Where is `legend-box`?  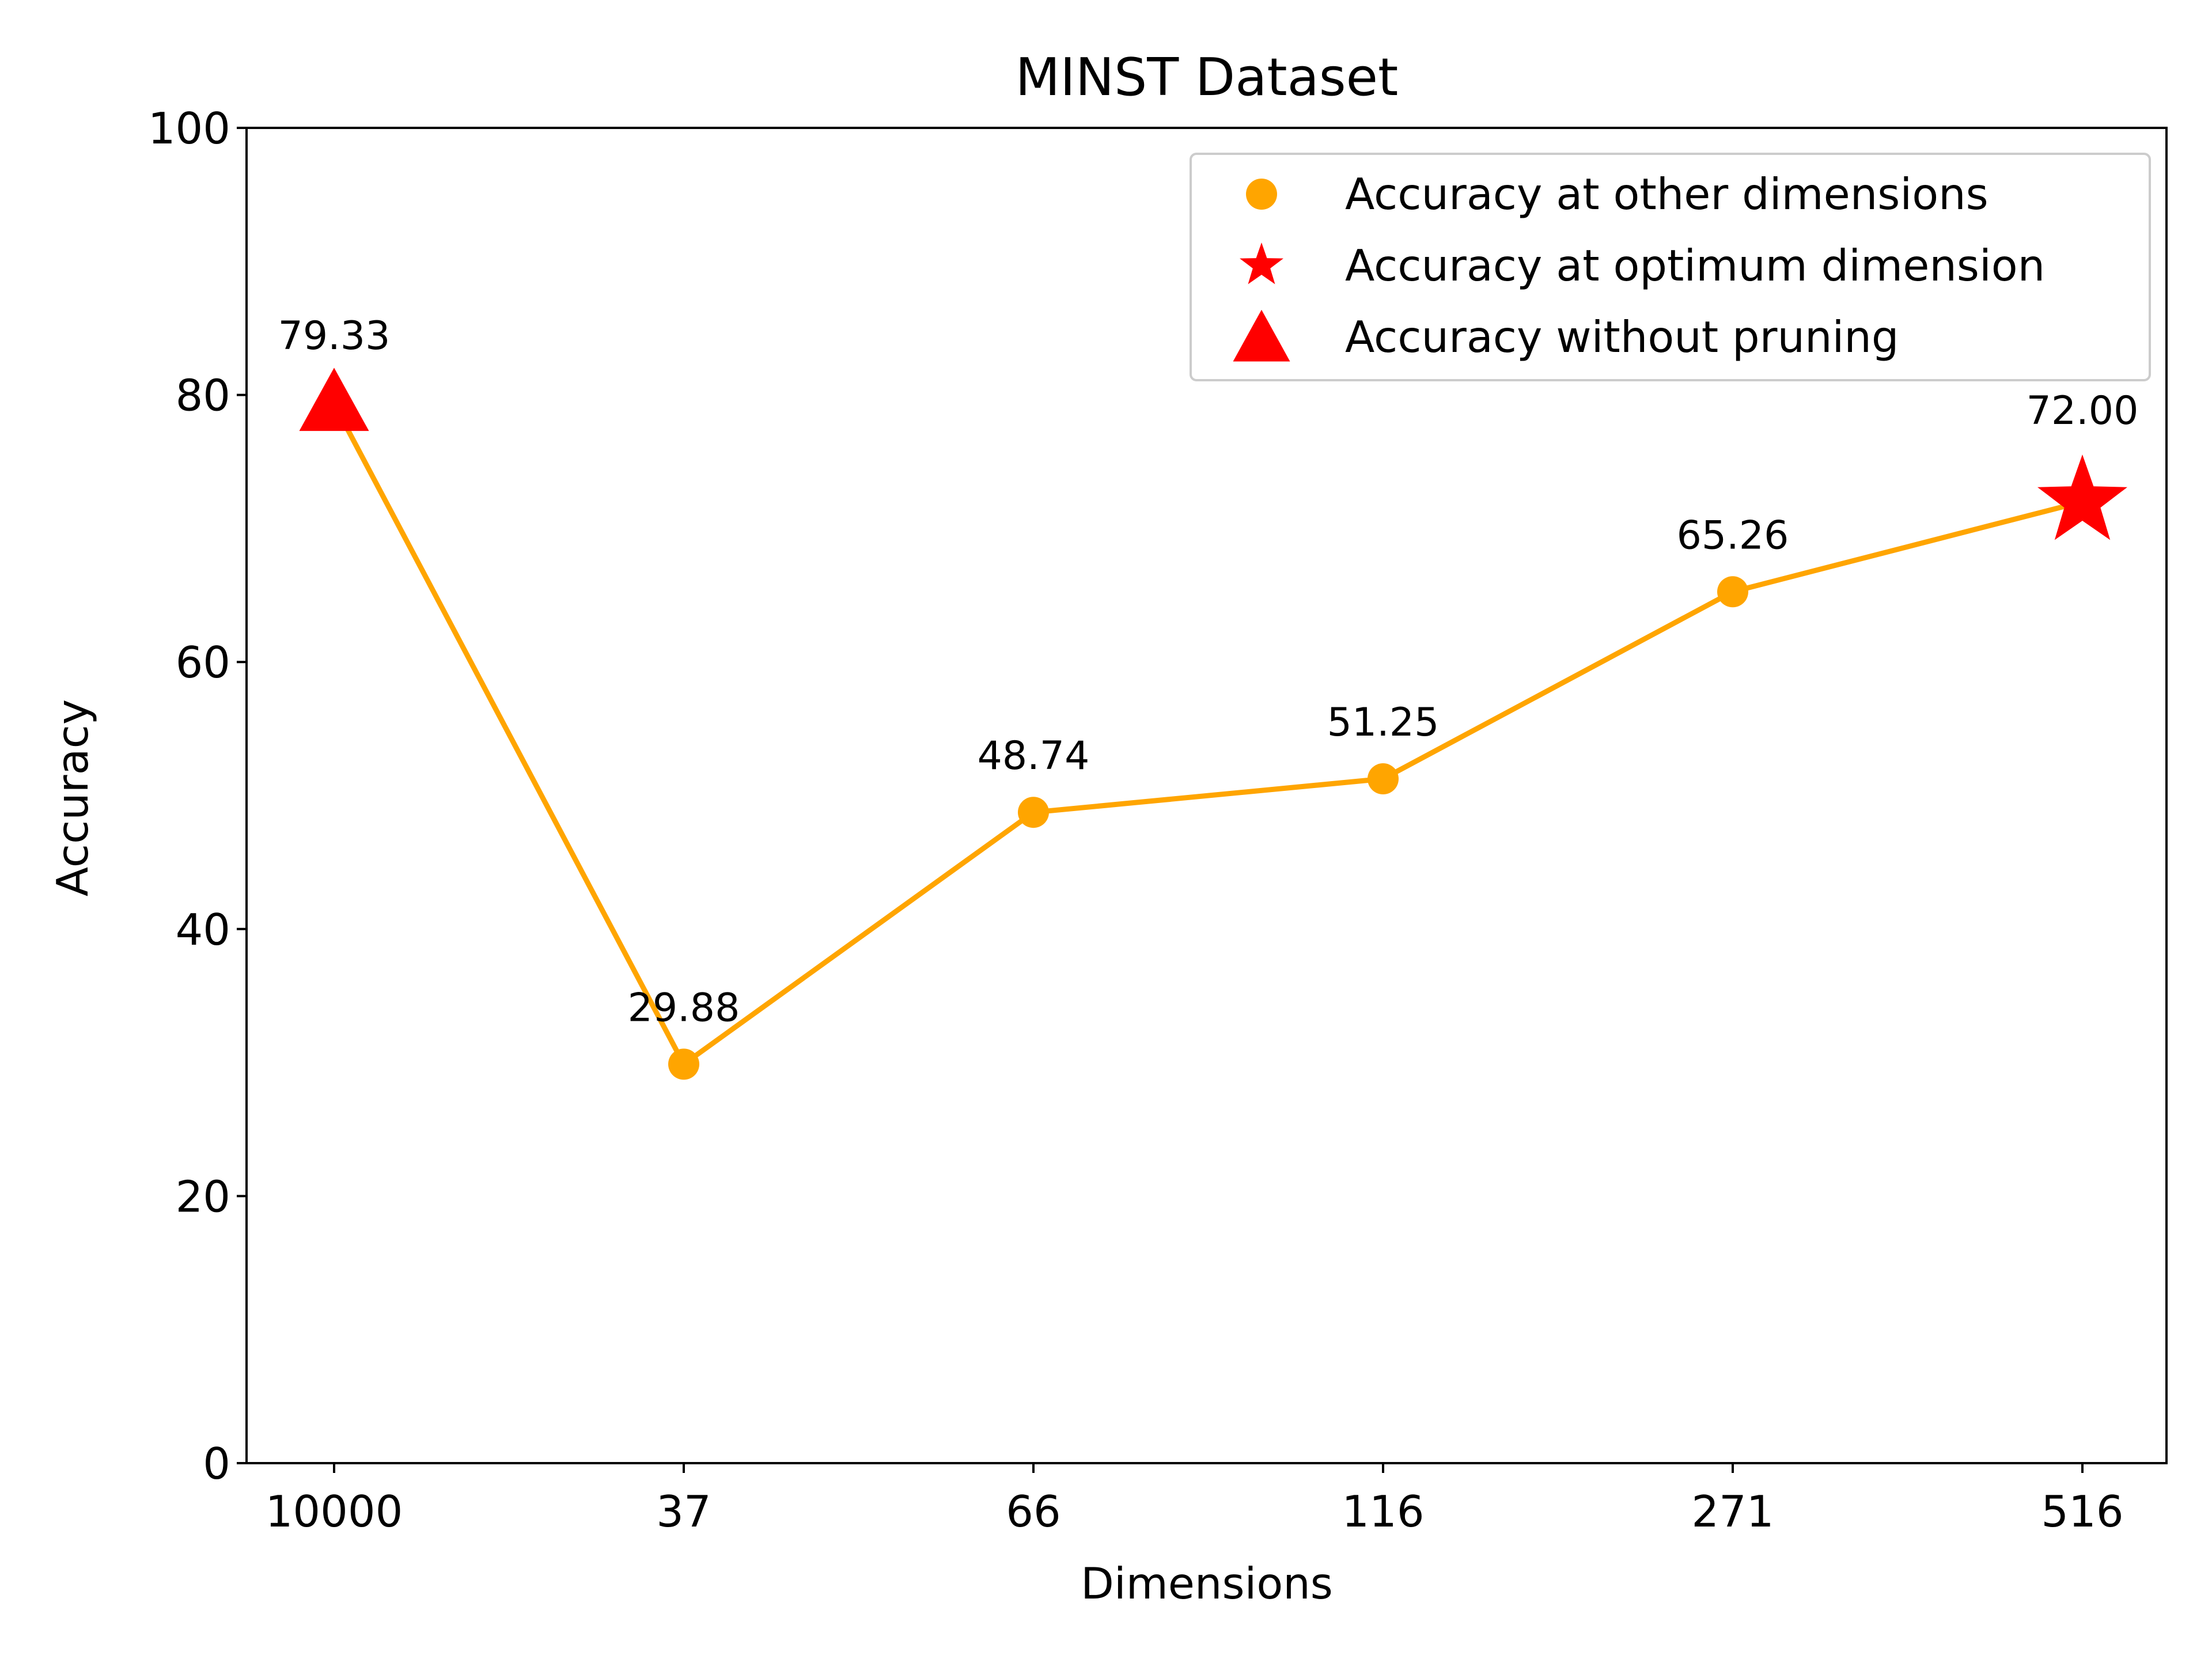 legend-box is located at coordinates (1670, 267).